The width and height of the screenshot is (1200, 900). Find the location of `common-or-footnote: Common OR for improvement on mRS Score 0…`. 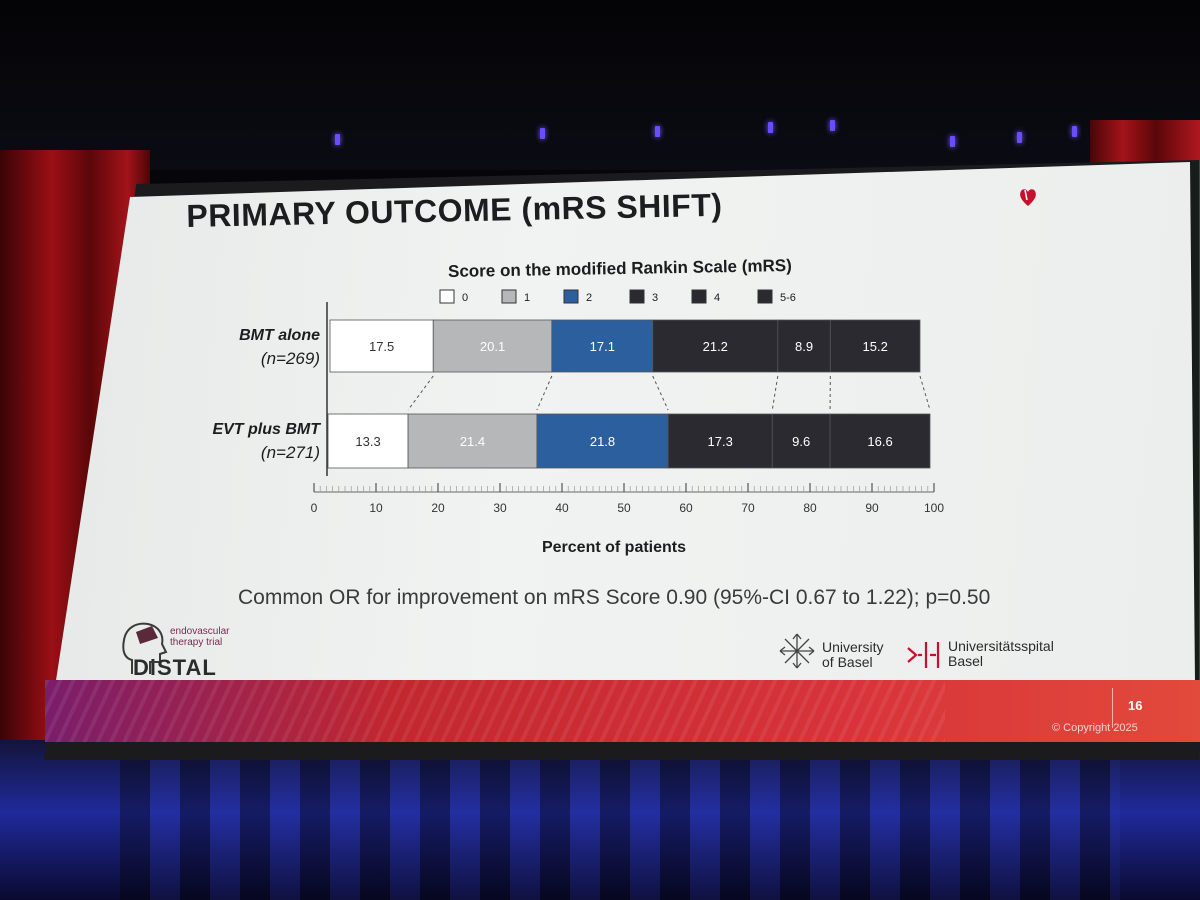

common-or-footnote: Common OR for improvement on mRS Score 0… is located at coordinates (614, 597).